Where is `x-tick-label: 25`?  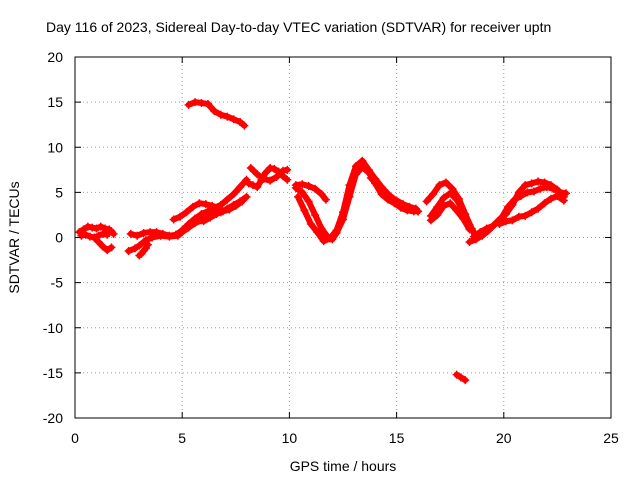 x-tick-label: 25 is located at coordinates (611, 438).